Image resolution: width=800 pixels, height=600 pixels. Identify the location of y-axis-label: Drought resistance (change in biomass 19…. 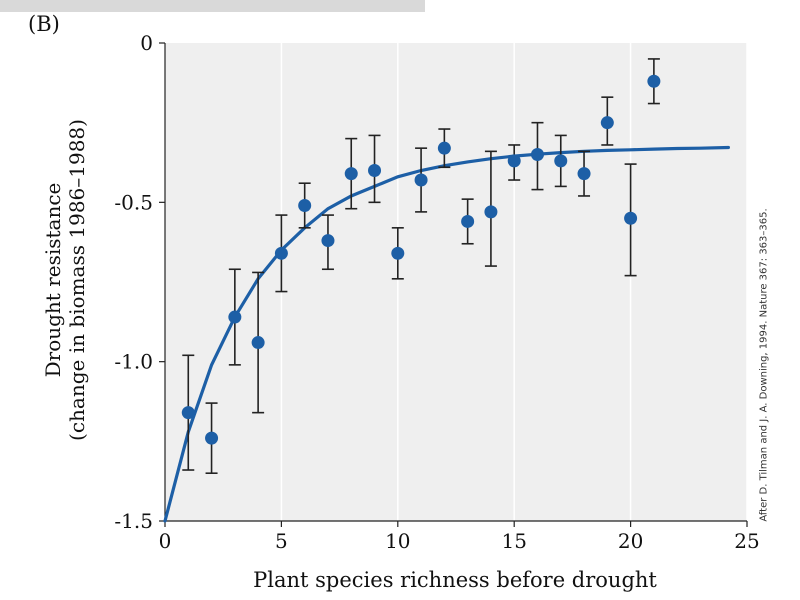
(65, 280).